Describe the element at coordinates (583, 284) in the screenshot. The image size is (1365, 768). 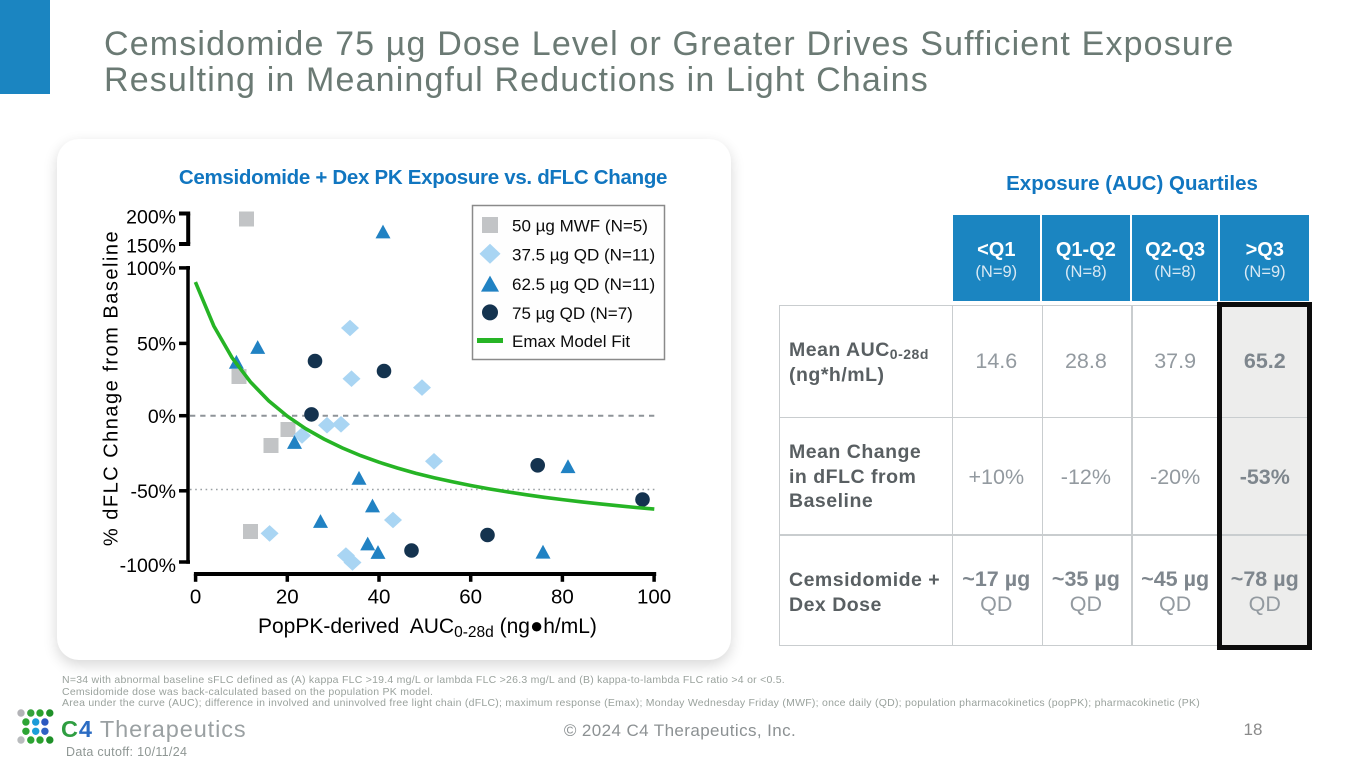
I see `svg-text: 62.5 µg QD (N=11)` at that location.